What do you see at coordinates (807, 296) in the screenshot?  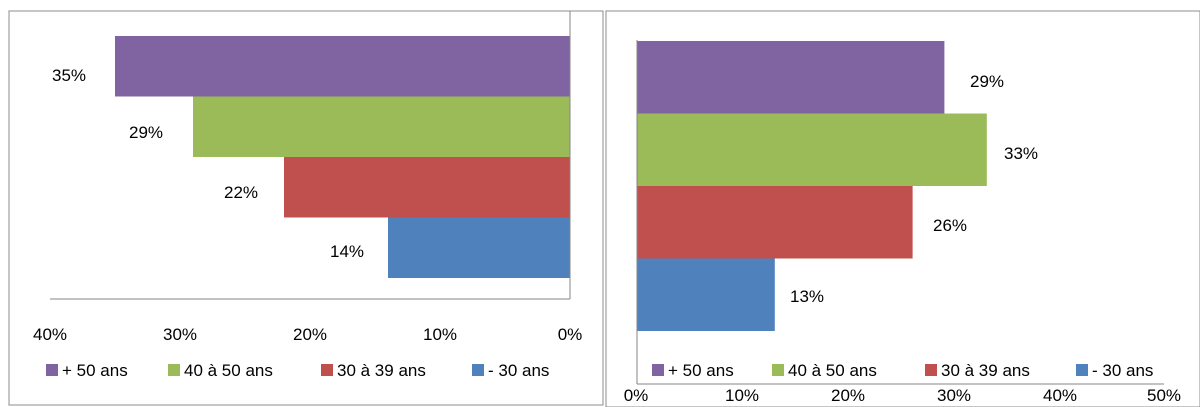 I see `data-label: 13%` at bounding box center [807, 296].